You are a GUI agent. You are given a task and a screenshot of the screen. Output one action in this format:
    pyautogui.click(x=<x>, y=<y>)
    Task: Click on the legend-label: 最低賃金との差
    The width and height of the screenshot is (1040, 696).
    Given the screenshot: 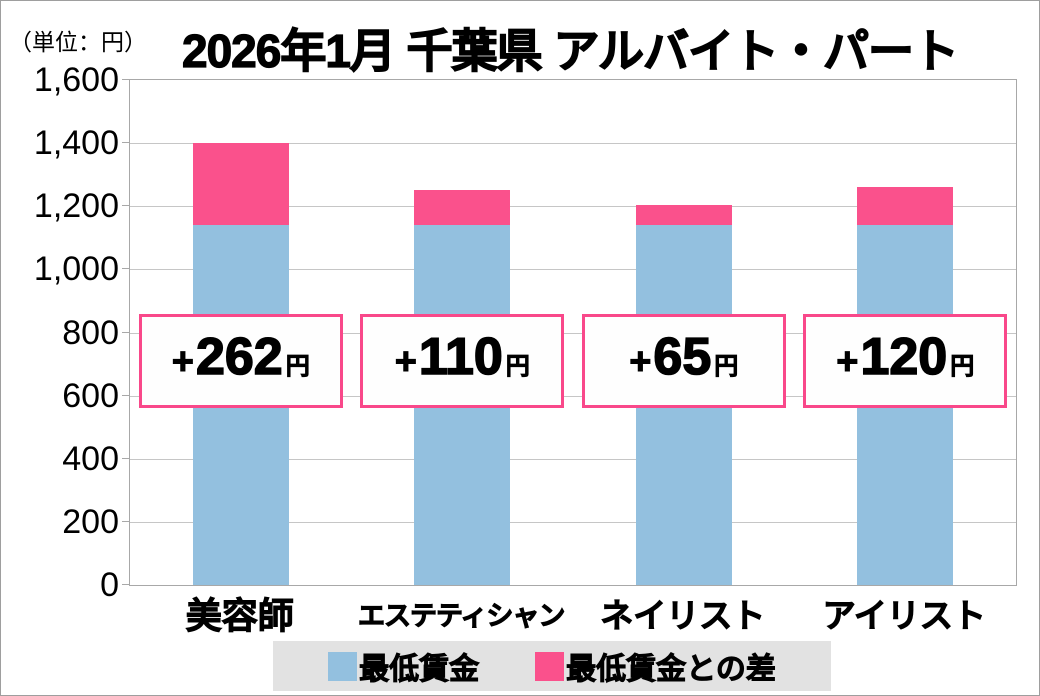 What is the action you would take?
    pyautogui.click(x=671, y=670)
    